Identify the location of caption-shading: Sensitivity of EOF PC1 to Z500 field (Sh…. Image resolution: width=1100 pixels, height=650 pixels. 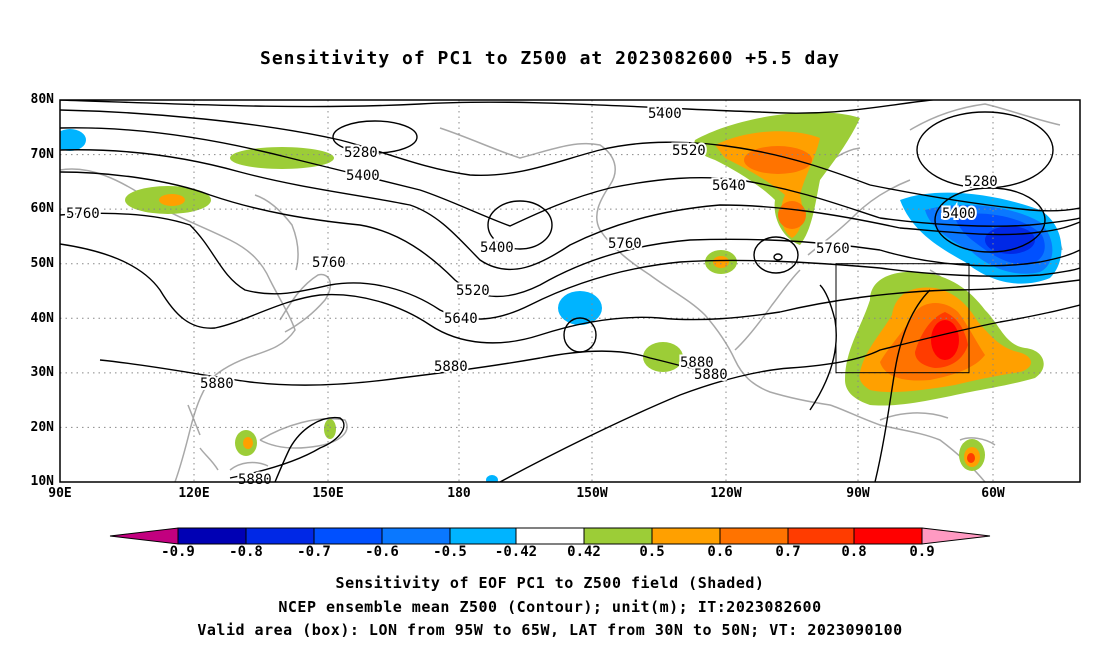
(550, 583).